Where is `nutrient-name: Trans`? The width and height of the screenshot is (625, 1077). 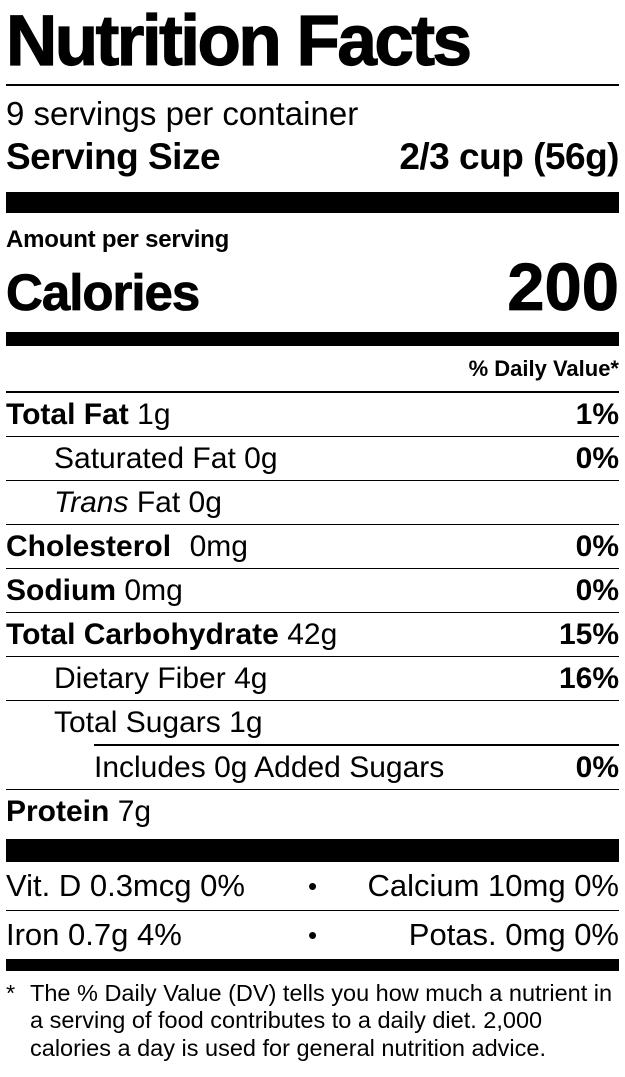 nutrient-name: Trans is located at coordinates (91, 502).